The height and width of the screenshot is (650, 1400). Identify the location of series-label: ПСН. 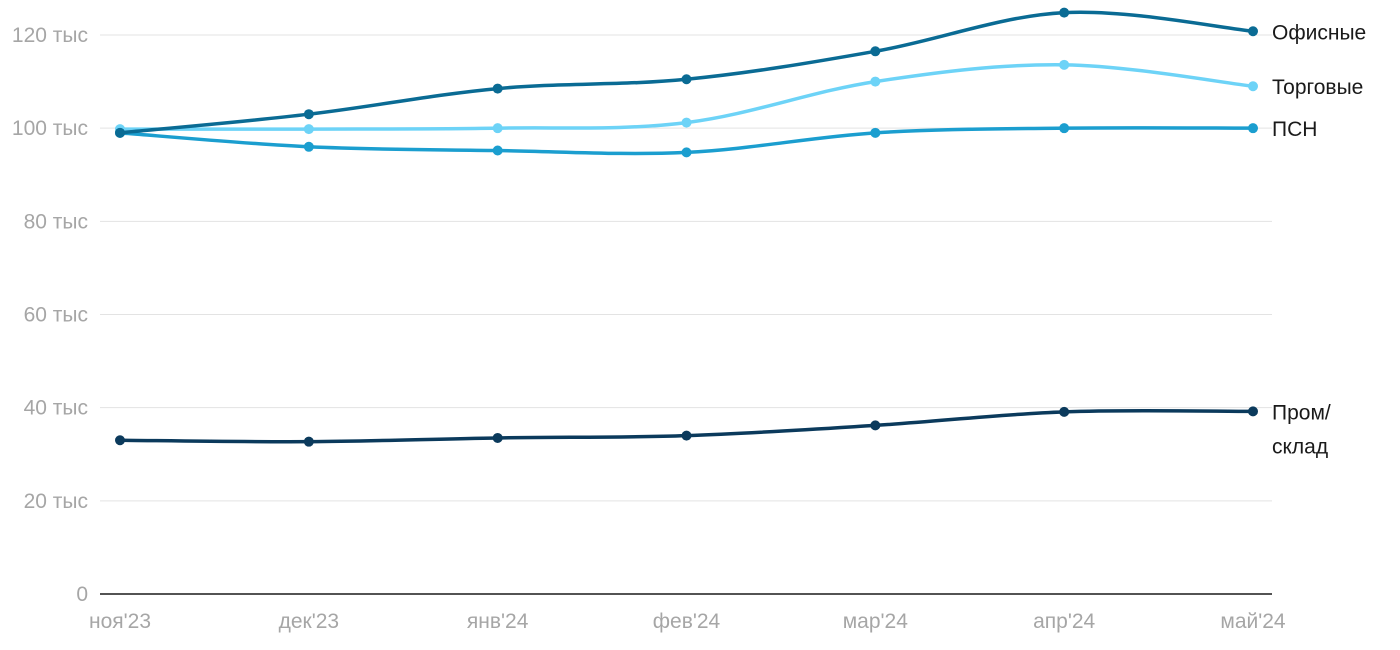
(1294, 129).